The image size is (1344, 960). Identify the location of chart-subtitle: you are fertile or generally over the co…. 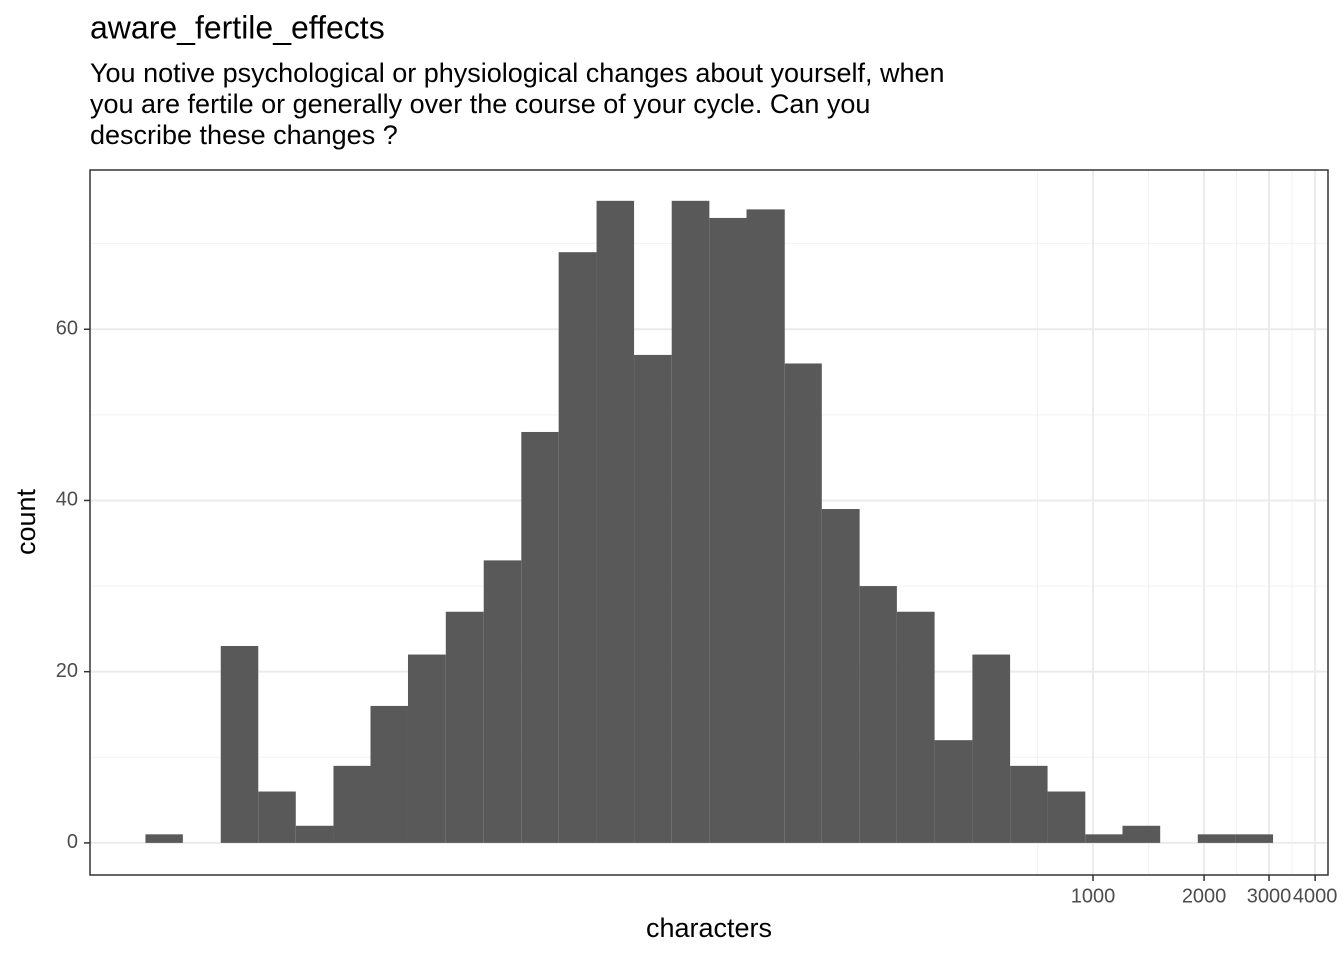
(480, 104).